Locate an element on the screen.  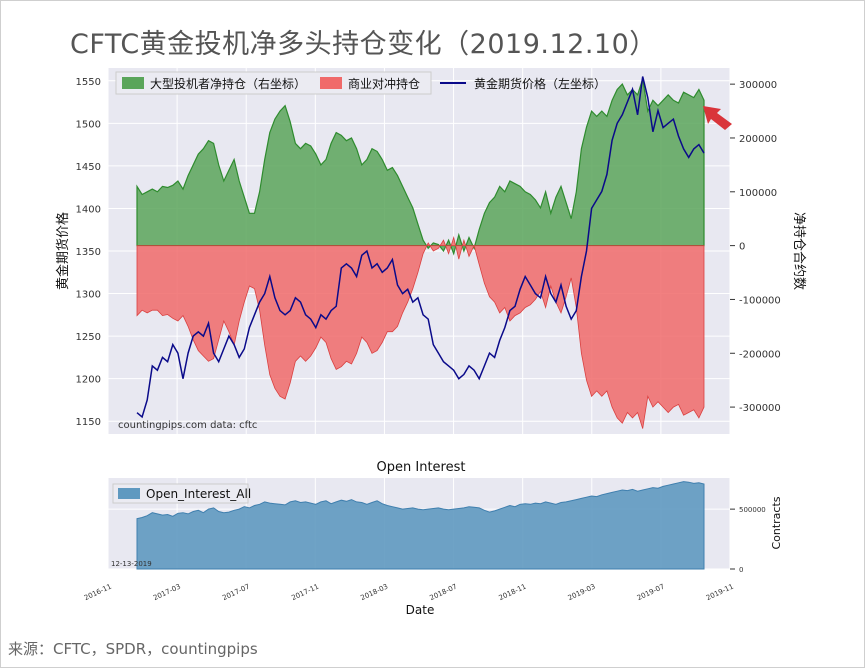
date-tick-label: 2018-03 is located at coordinates (374, 593).